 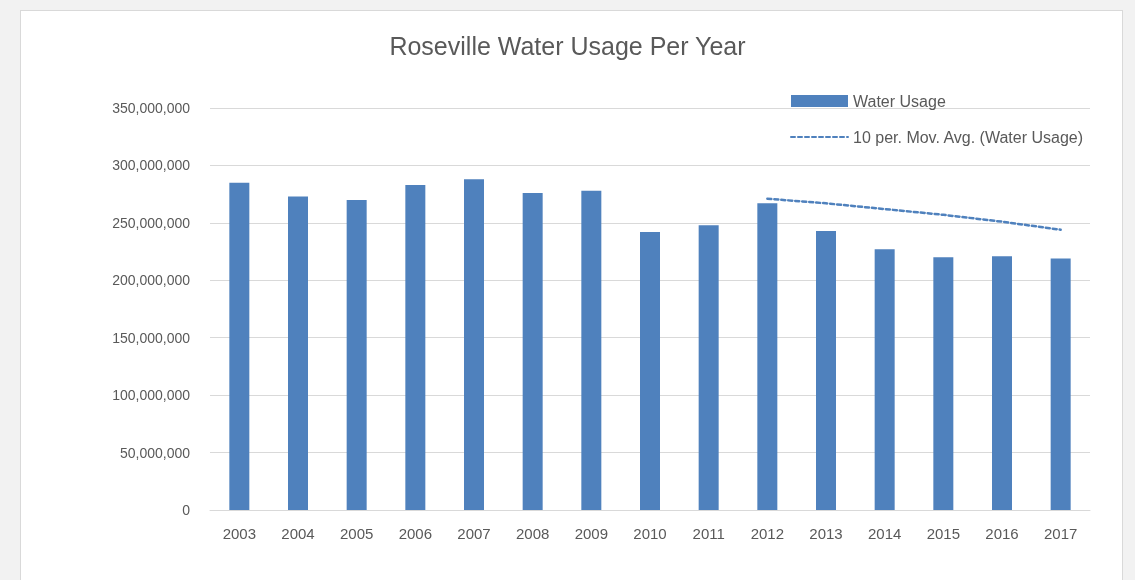 What do you see at coordinates (591, 533) in the screenshot?
I see `x-tick-label: 2009` at bounding box center [591, 533].